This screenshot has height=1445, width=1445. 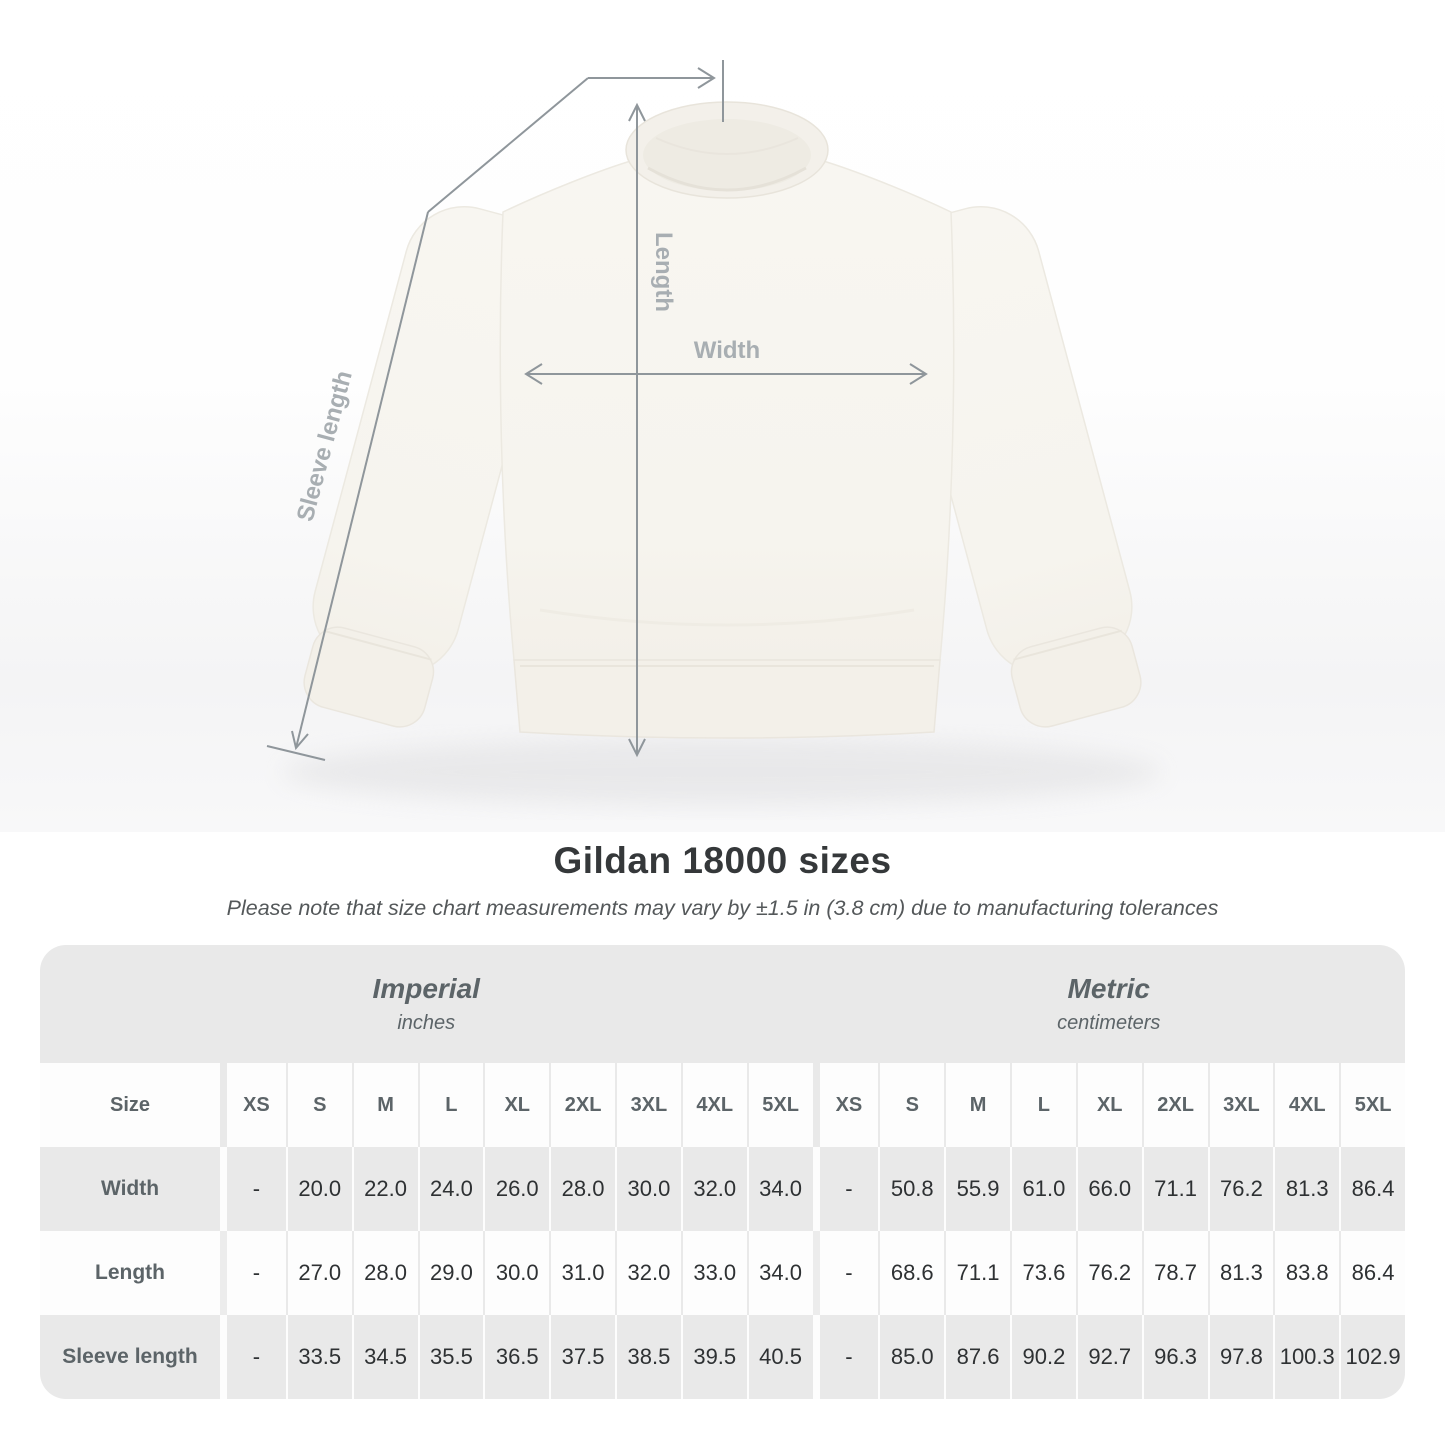 I want to click on row-label: Sleeve length, so click(x=130, y=1357).